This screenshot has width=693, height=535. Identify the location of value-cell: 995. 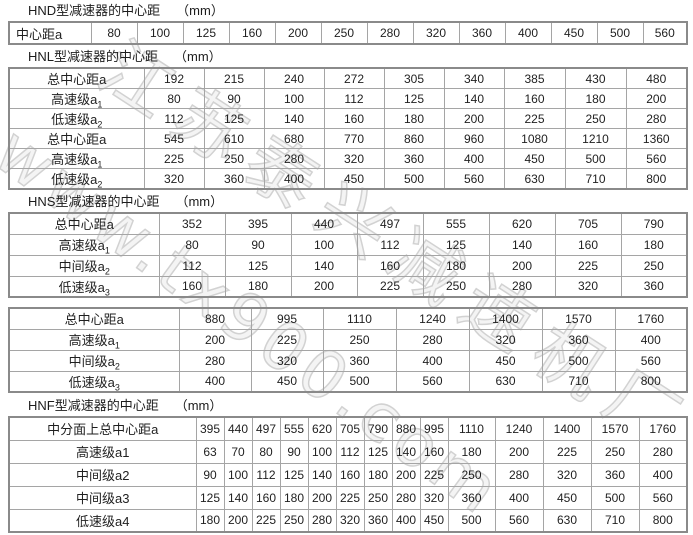
(434, 428).